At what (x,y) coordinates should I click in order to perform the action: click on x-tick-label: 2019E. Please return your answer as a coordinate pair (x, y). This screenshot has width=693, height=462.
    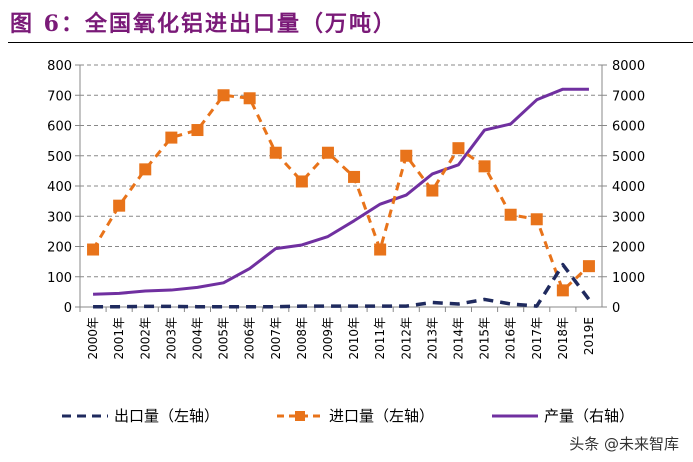
    Looking at the image, I should click on (589, 336).